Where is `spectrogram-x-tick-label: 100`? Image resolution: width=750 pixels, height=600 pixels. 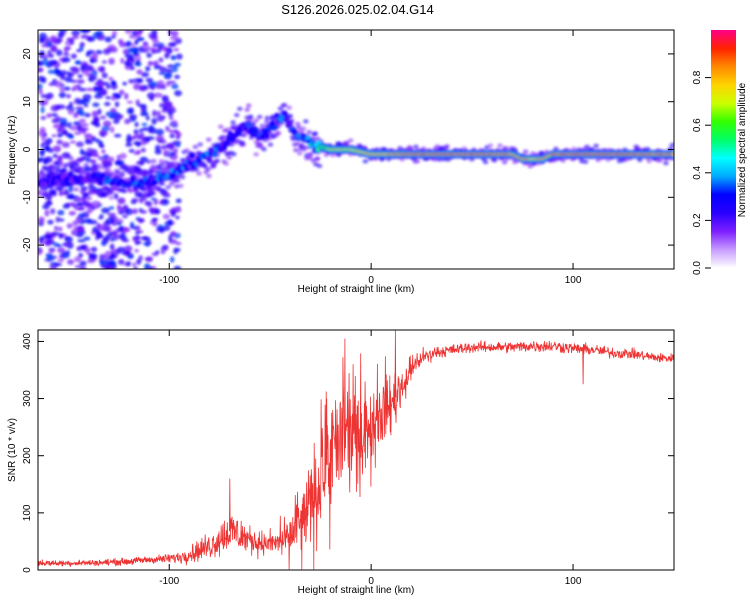 spectrogram-x-tick-label: 100 is located at coordinates (573, 280).